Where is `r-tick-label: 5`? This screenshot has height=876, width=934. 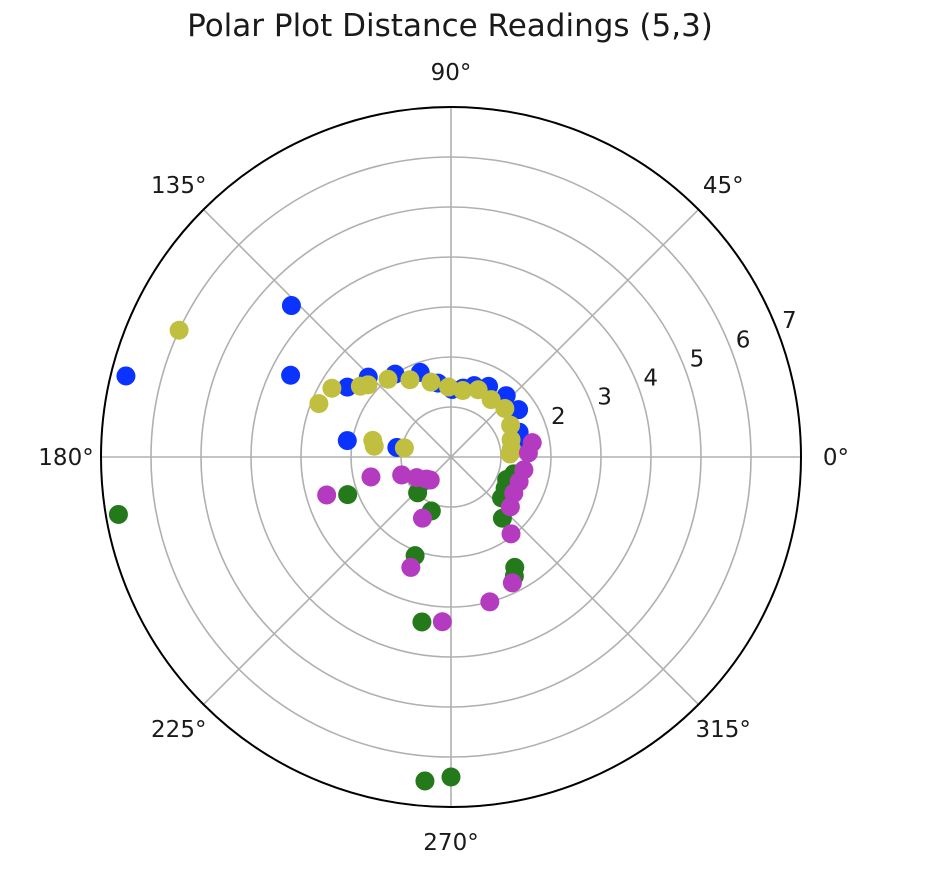 r-tick-label: 5 is located at coordinates (697, 359).